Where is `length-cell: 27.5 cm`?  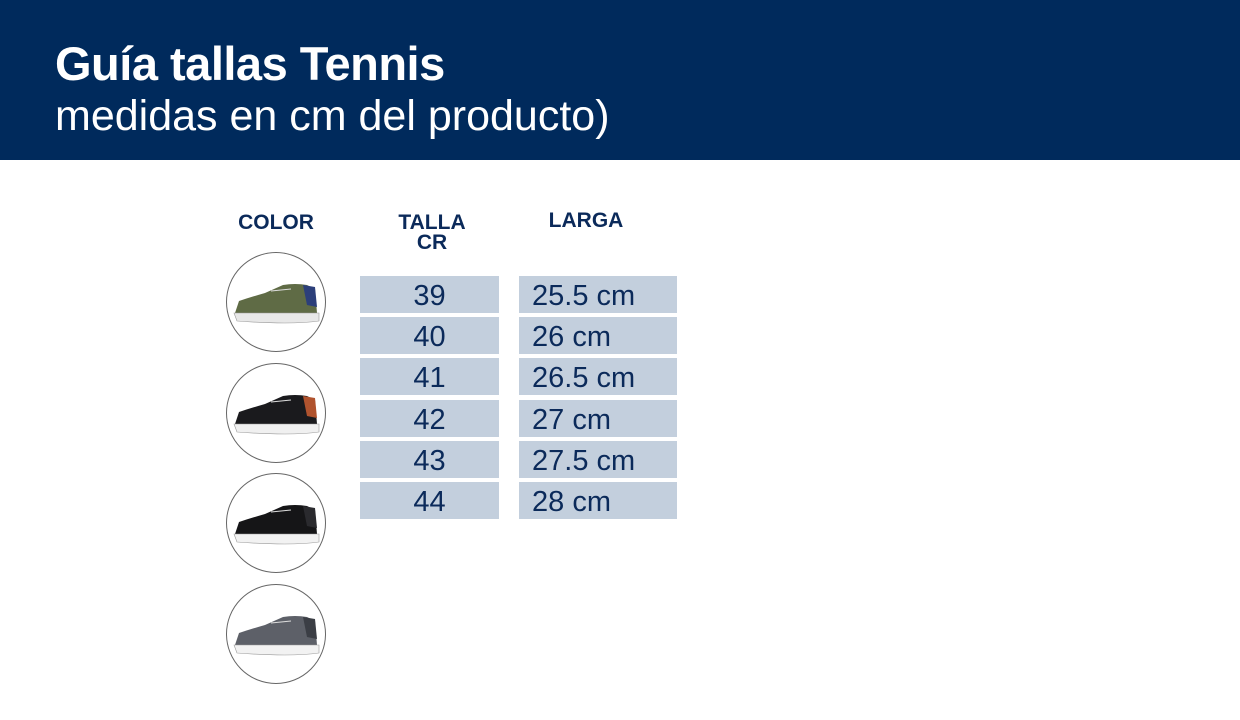 length-cell: 27.5 cm is located at coordinates (598, 459).